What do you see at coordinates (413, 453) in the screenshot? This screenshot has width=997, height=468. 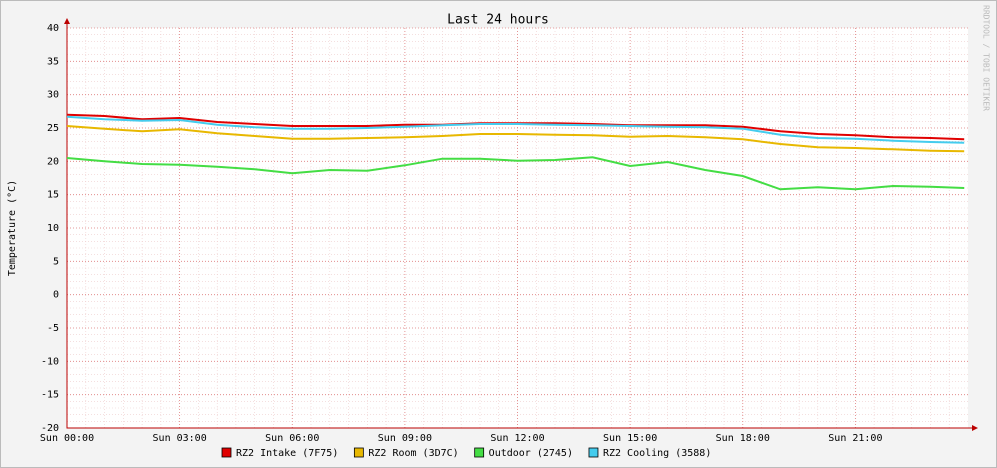 I see `legend-label: RZ2 Room (3D7C)` at bounding box center [413, 453].